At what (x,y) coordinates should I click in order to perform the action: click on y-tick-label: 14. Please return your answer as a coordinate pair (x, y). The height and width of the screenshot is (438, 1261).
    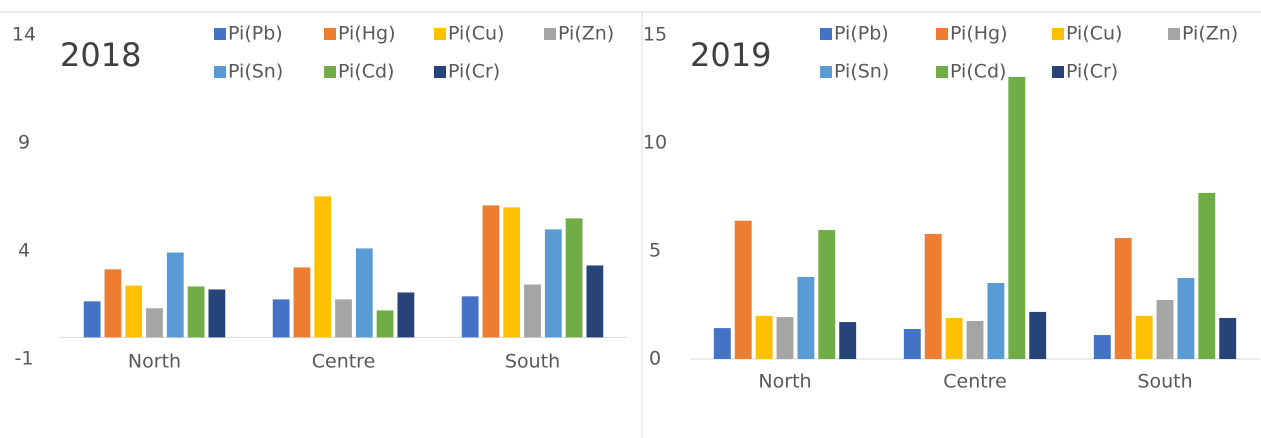
    Looking at the image, I should click on (24, 35).